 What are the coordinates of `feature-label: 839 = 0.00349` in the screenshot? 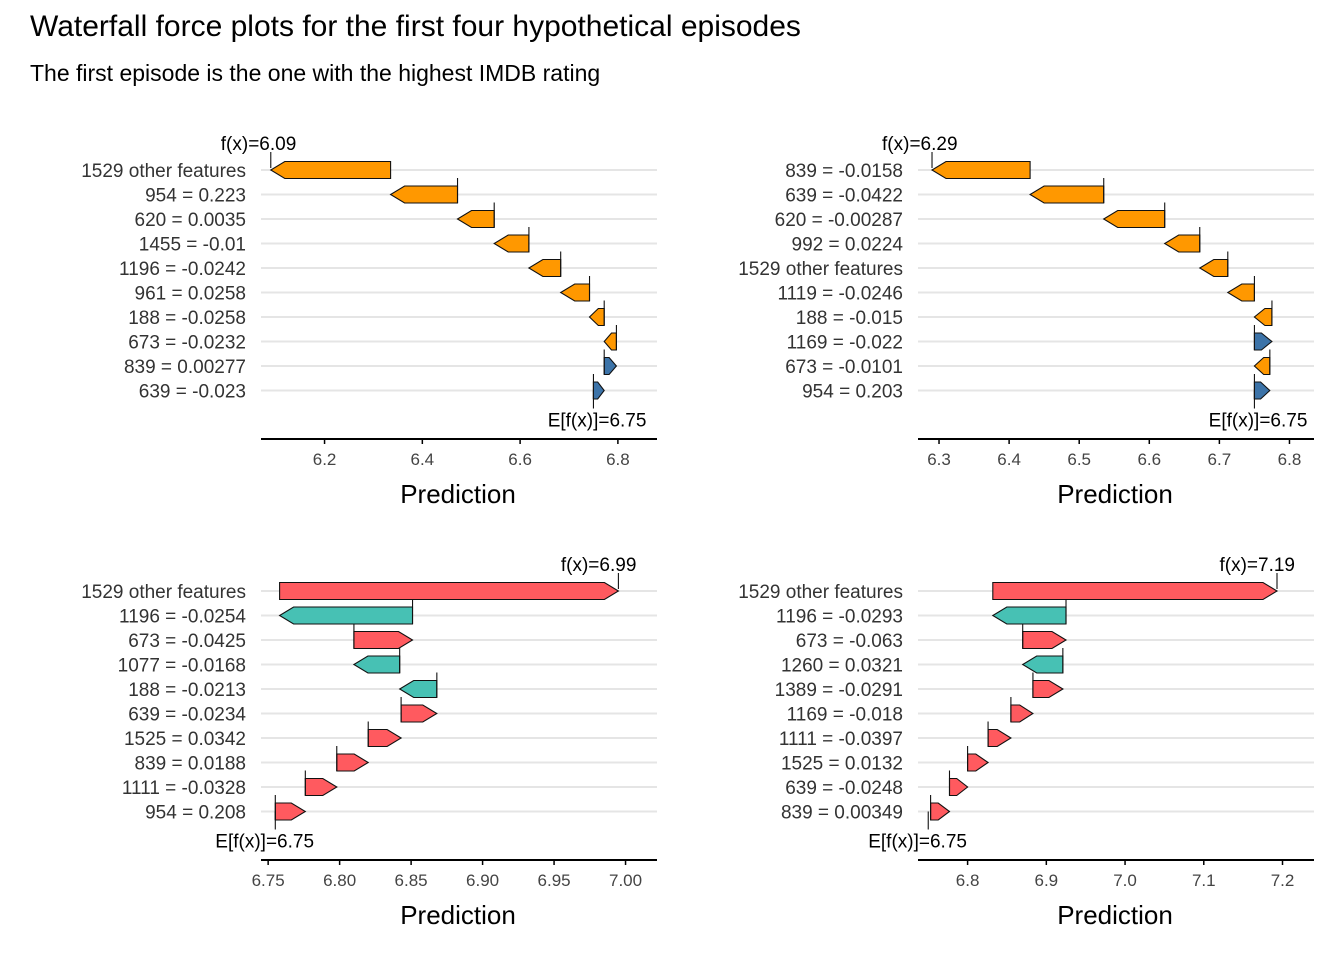 It's located at (842, 813).